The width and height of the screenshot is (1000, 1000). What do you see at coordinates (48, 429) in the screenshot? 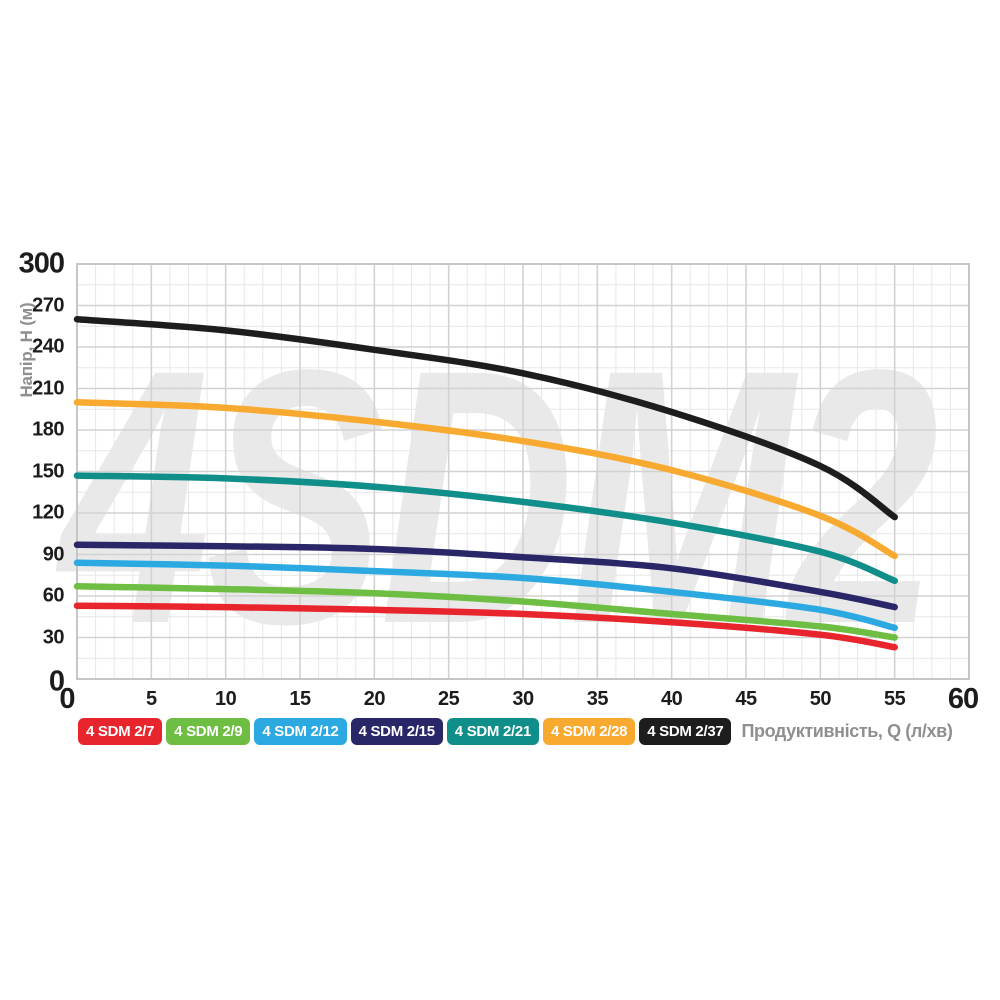
I see `y-tick-label-180: 180` at bounding box center [48, 429].